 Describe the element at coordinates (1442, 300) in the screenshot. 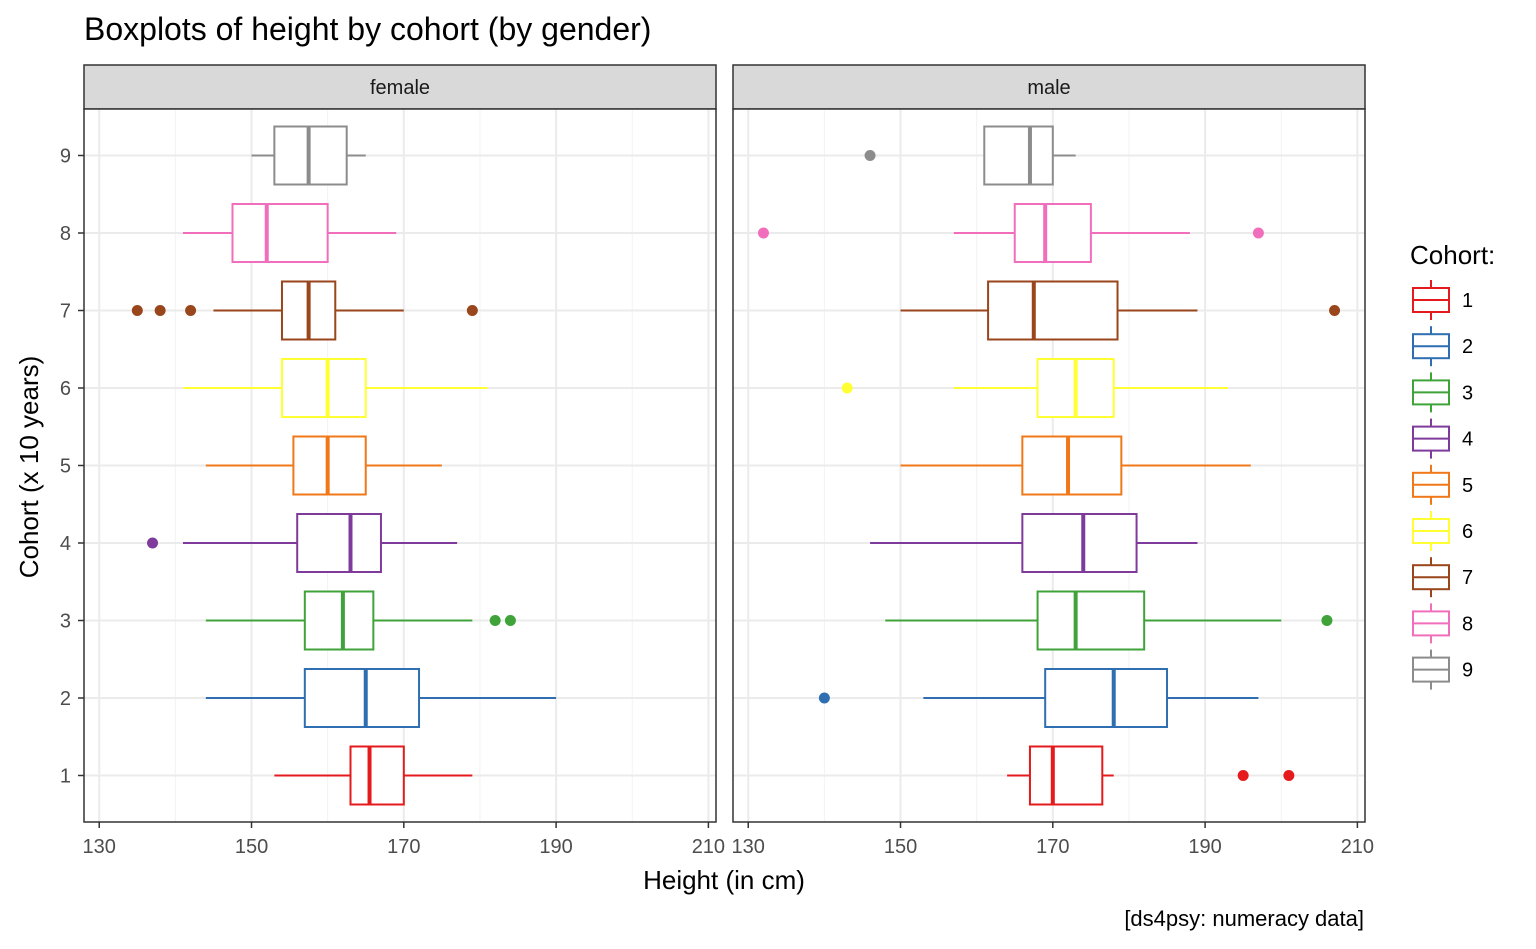

I see `legend-item-1: 1` at that location.